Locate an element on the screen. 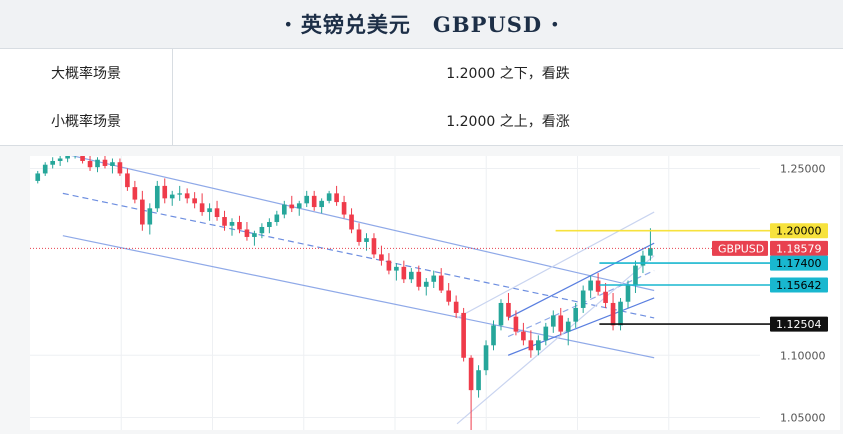 This screenshot has height=434, width=843. scenario-row-major: 大概率场景 1.2000 之下，看跌 is located at coordinates (421, 73).